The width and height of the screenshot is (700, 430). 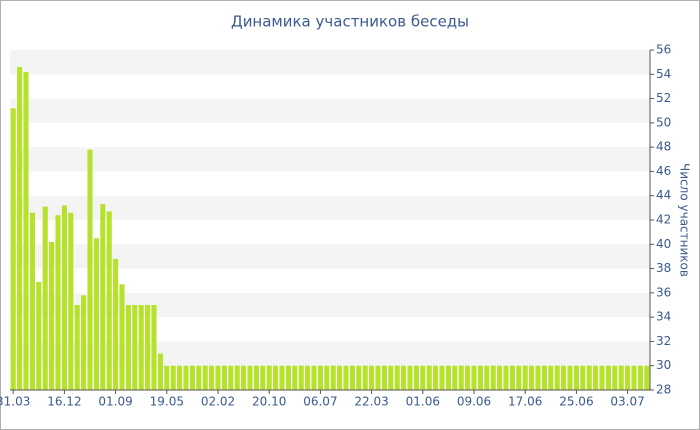 I want to click on y-tick-label: 40, so click(x=663, y=244).